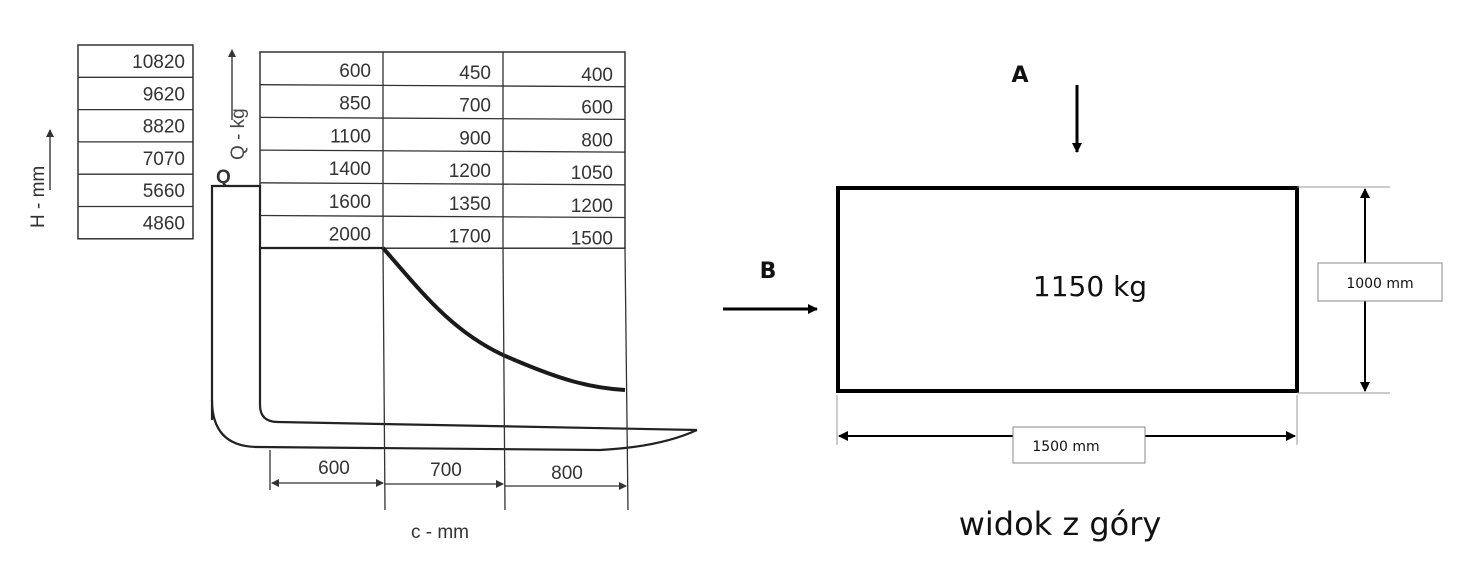 The width and height of the screenshot is (1459, 579). Describe the element at coordinates (440, 532) in the screenshot. I see `distance-axis-label: c - mm` at that location.